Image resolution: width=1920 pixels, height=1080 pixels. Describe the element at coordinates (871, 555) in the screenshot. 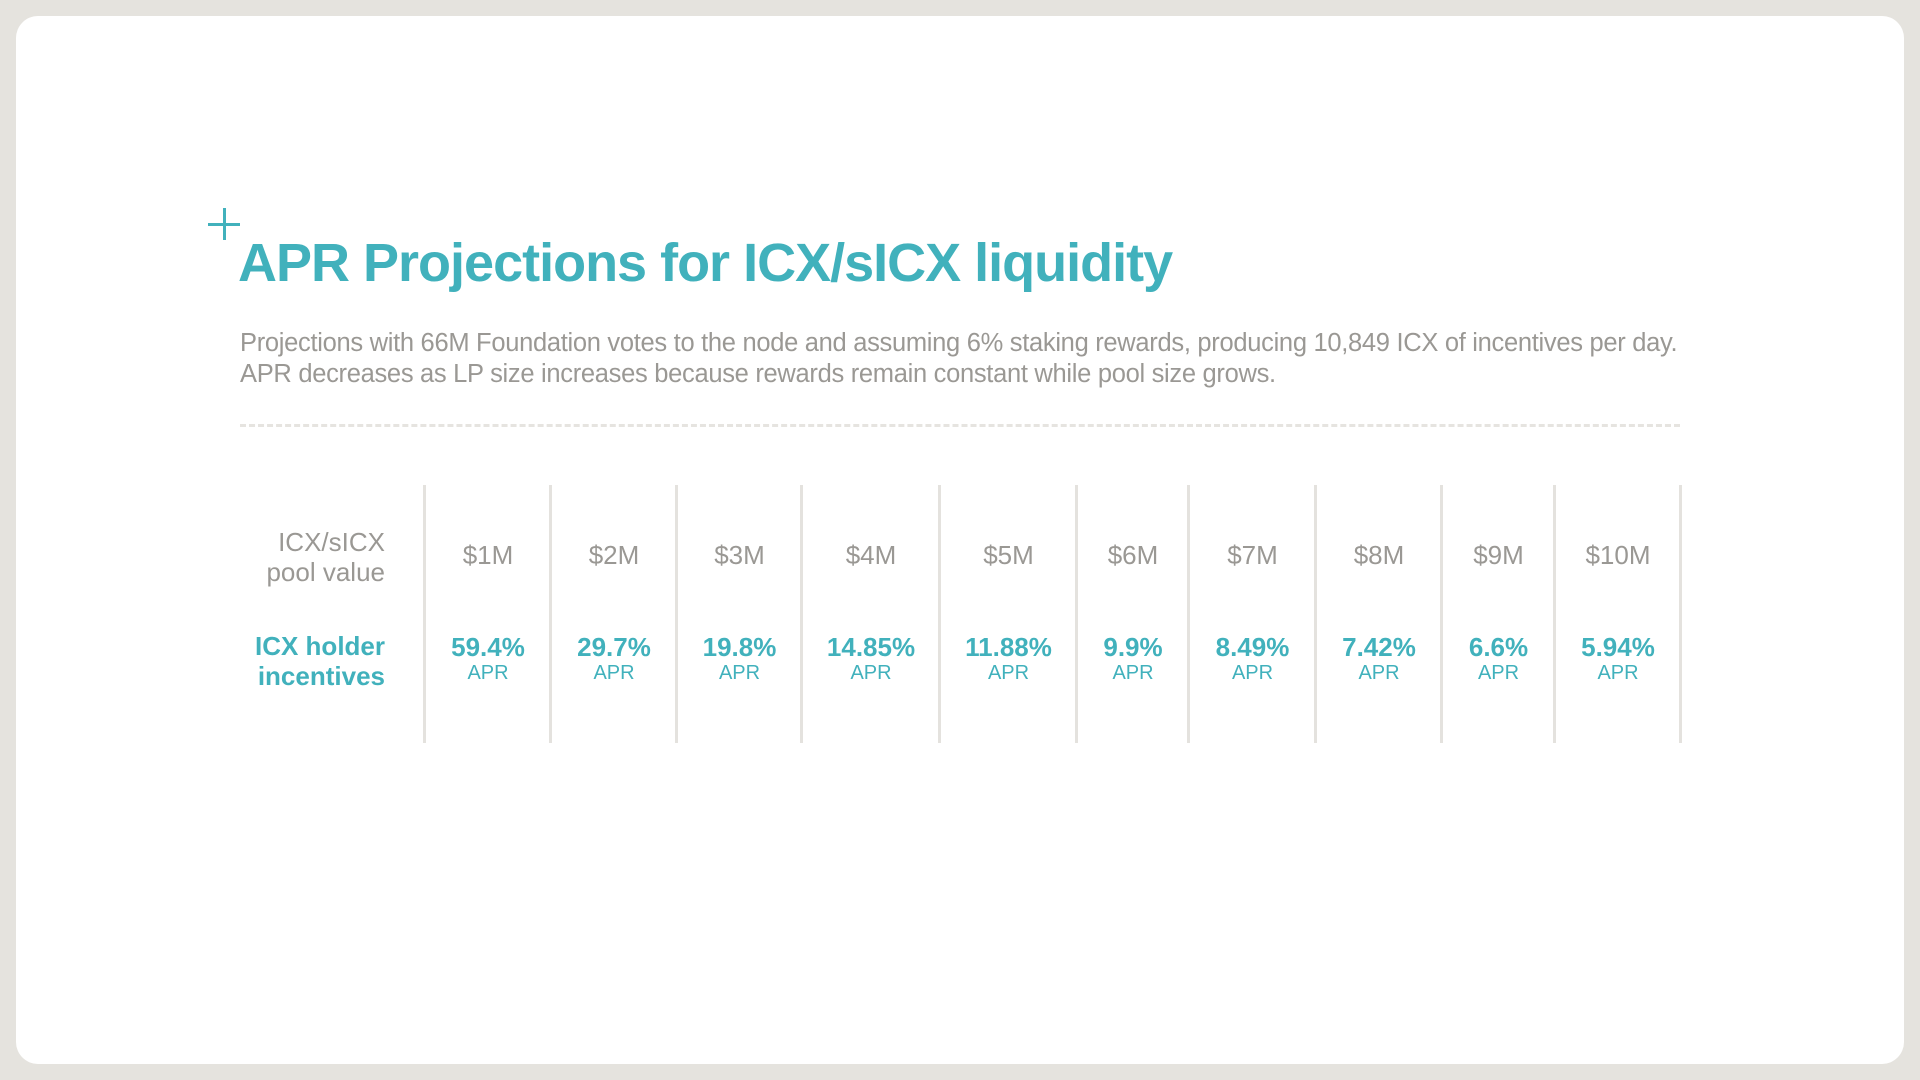

I see `pool-value-cell: $4M` at that location.